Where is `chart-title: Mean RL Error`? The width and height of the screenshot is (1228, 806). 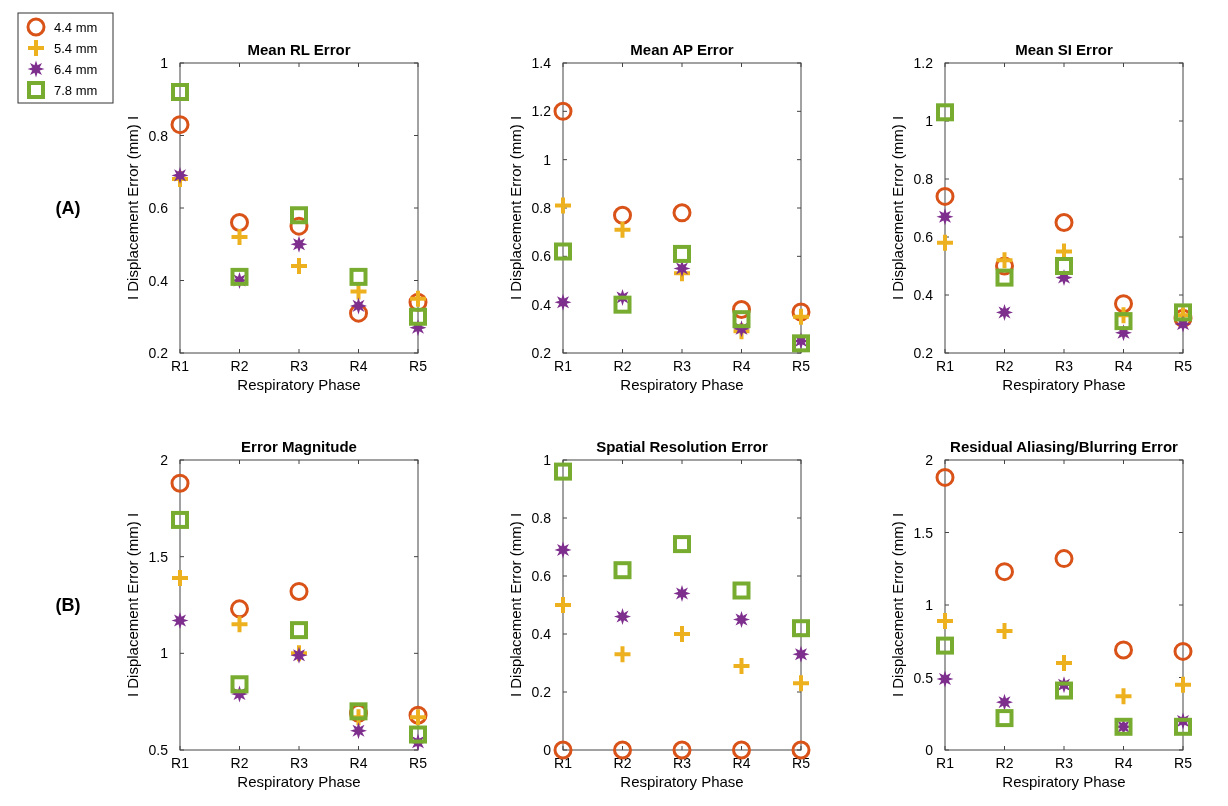
chart-title: Mean RL Error is located at coordinates (299, 49).